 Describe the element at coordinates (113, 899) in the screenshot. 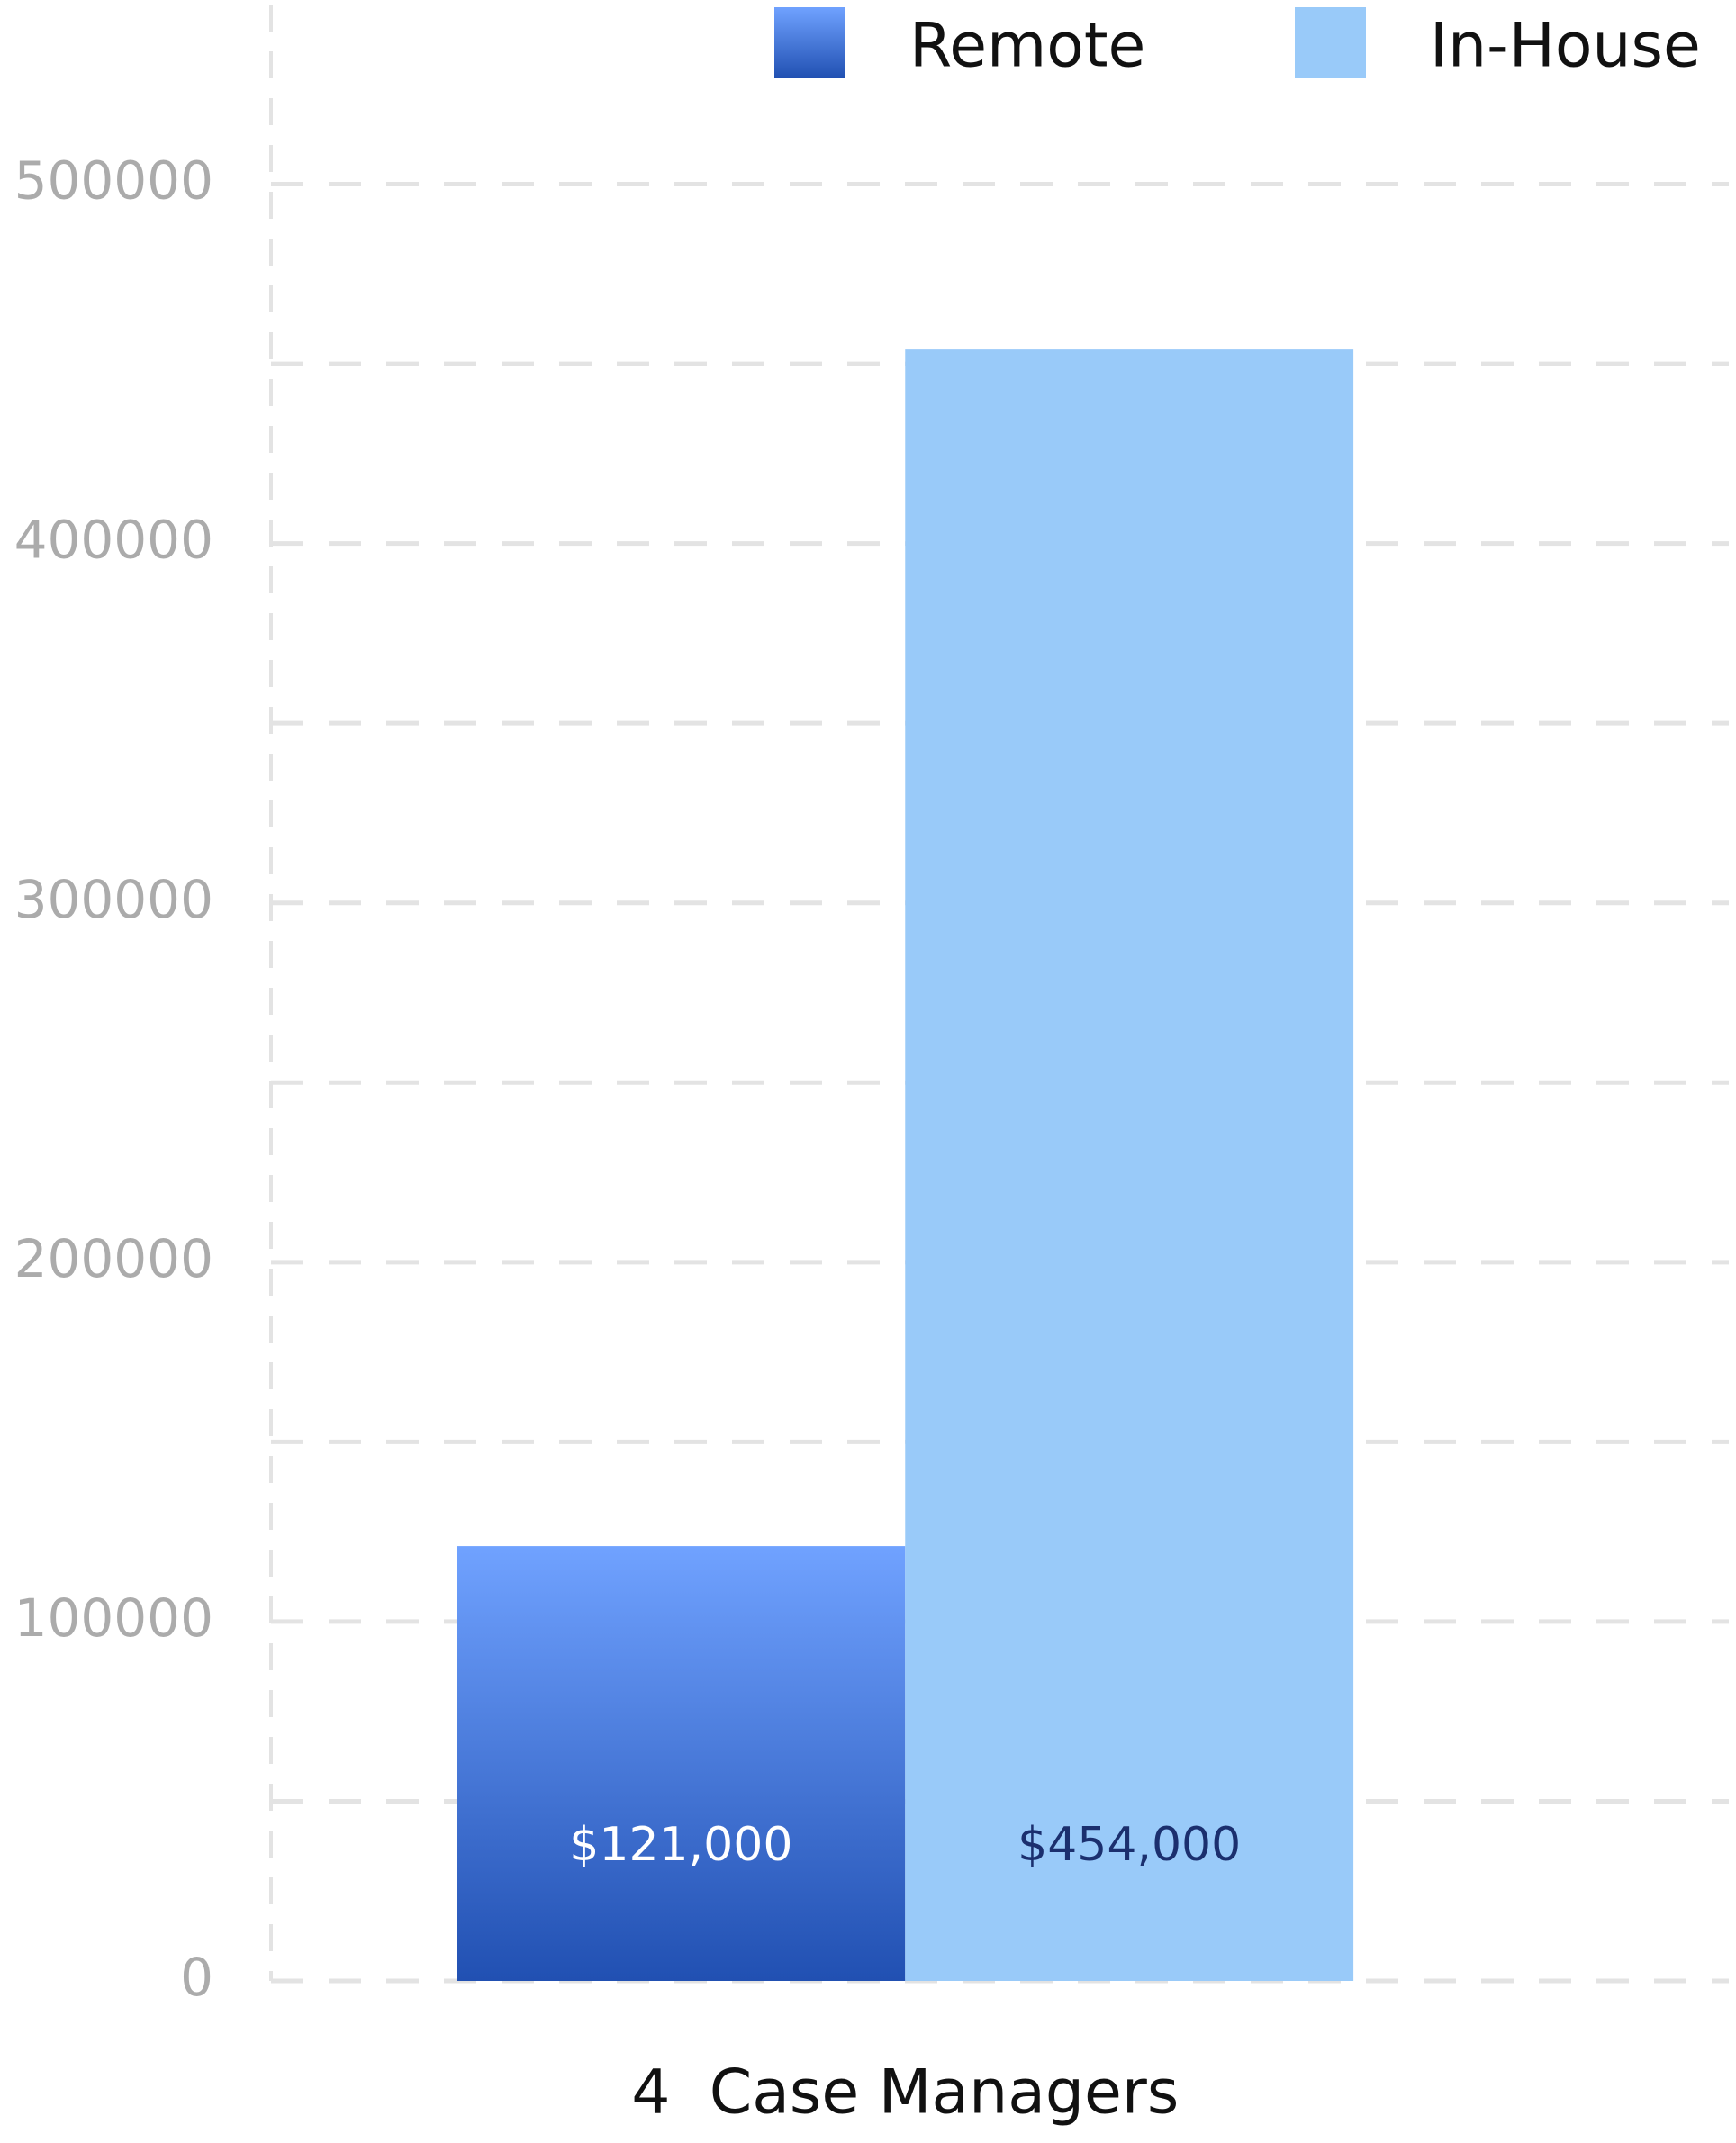

I see `y-tick-label: 300000` at that location.